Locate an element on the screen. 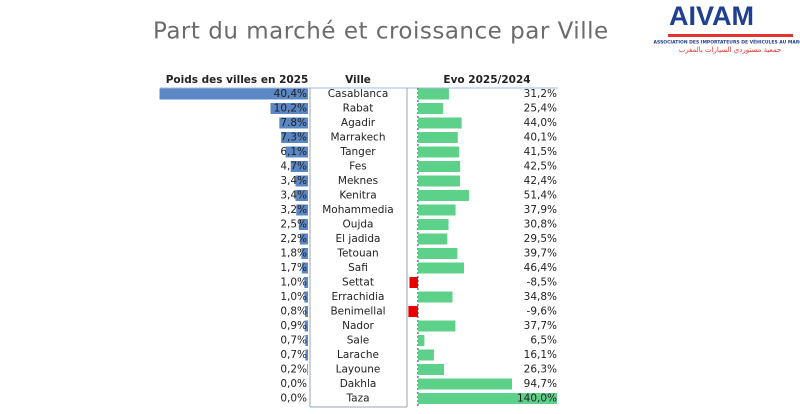  category-label: Taza is located at coordinates (357, 399).